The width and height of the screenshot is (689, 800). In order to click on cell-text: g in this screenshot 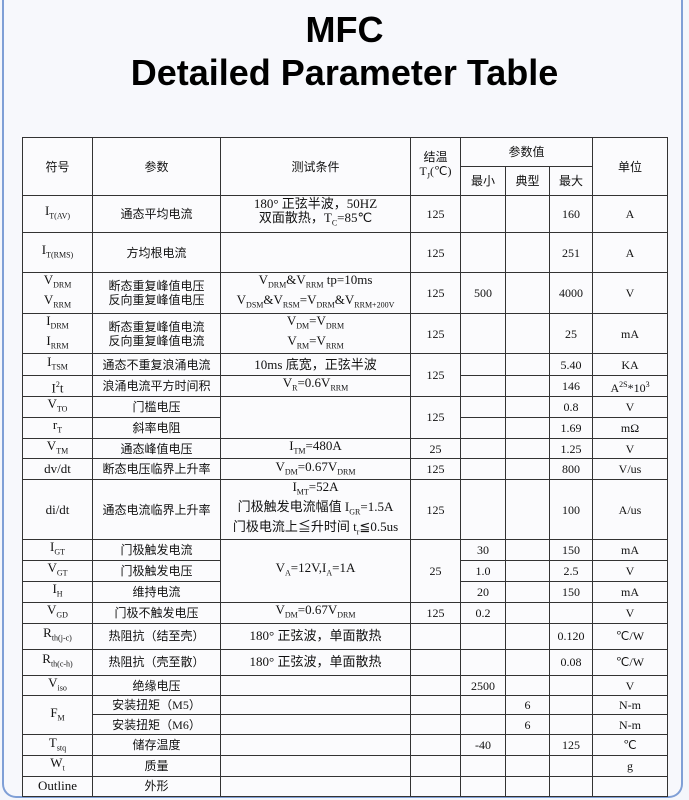, I will do `click(630, 766)`.